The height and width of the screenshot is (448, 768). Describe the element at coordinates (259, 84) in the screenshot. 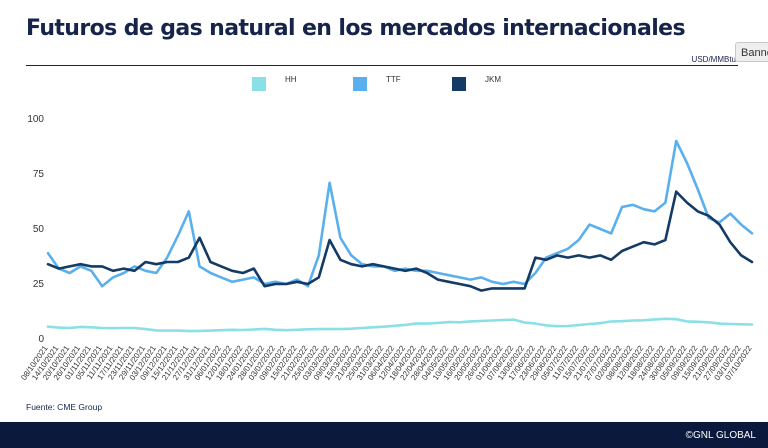

I see `legend-swatch-hh` at that location.